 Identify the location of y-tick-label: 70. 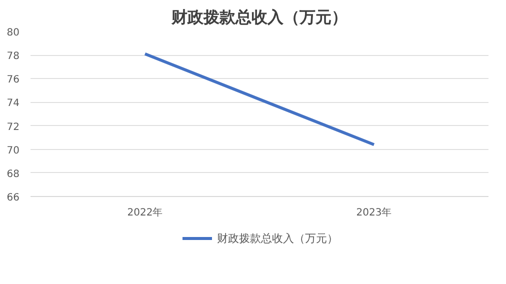
(13, 150).